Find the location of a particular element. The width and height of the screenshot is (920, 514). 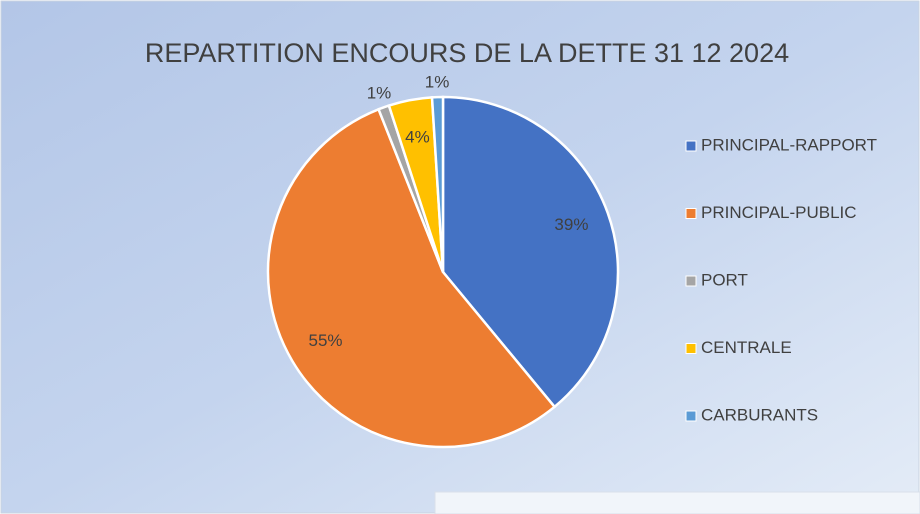

data-label: 4% is located at coordinates (417, 136).